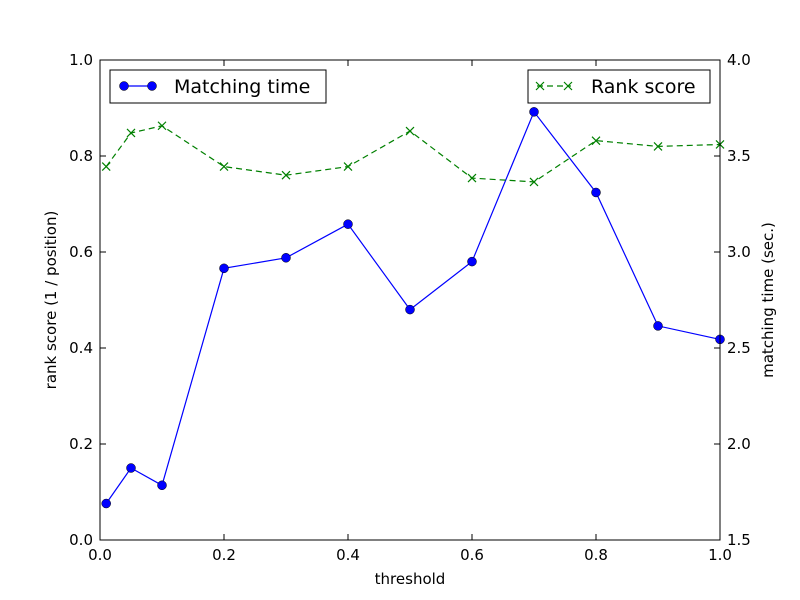 The width and height of the screenshot is (800, 600). Describe the element at coordinates (81, 444) in the screenshot. I see `y-left-tick-label: 0.2` at that location.